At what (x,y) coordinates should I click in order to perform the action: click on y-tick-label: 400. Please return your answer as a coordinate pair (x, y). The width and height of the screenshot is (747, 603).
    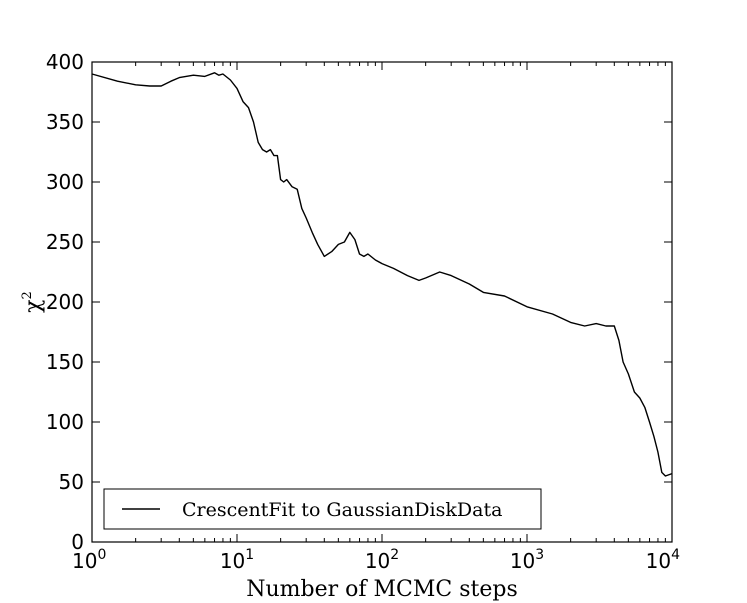
    Looking at the image, I should click on (65, 62).